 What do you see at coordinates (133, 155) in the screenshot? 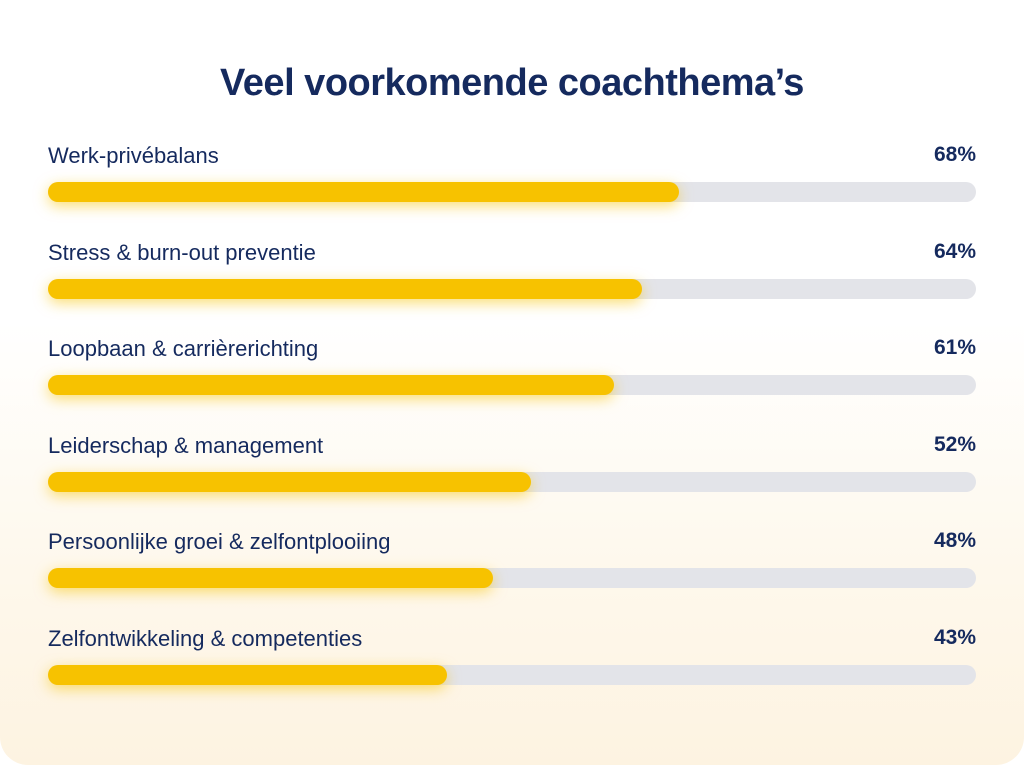
I see `bar-label: Werk-privébalans` at bounding box center [133, 155].